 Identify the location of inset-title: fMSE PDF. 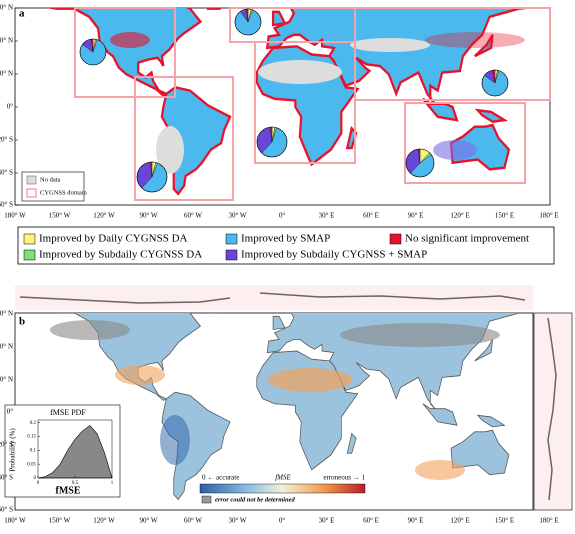
(68, 412).